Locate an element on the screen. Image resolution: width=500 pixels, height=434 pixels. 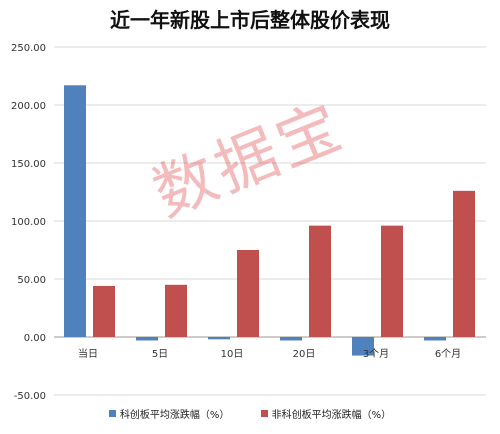
legend-item-series-2: 非科创板平均涨跌幅（%） is located at coordinates (326, 413).